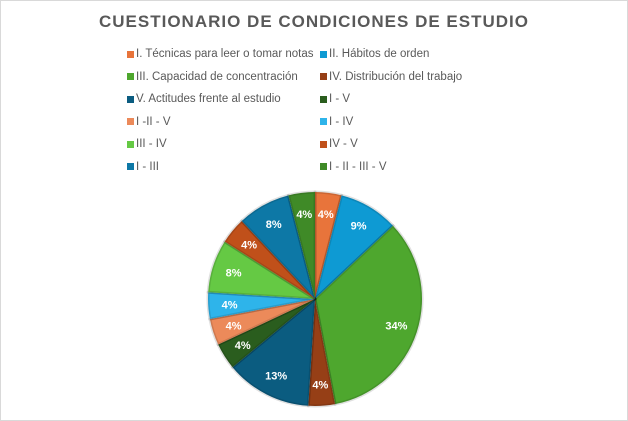 This screenshot has width=628, height=421. What do you see at coordinates (340, 99) in the screenshot?
I see `legend-label: I - V` at bounding box center [340, 99].